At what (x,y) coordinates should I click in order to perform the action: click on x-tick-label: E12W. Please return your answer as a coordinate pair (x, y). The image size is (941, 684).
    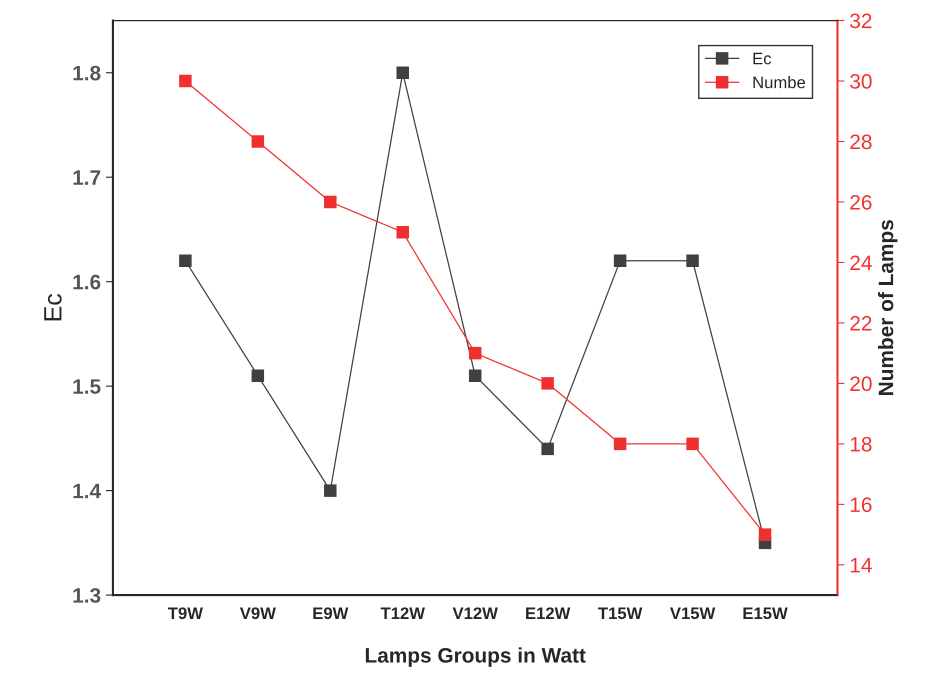
    Looking at the image, I should click on (548, 613).